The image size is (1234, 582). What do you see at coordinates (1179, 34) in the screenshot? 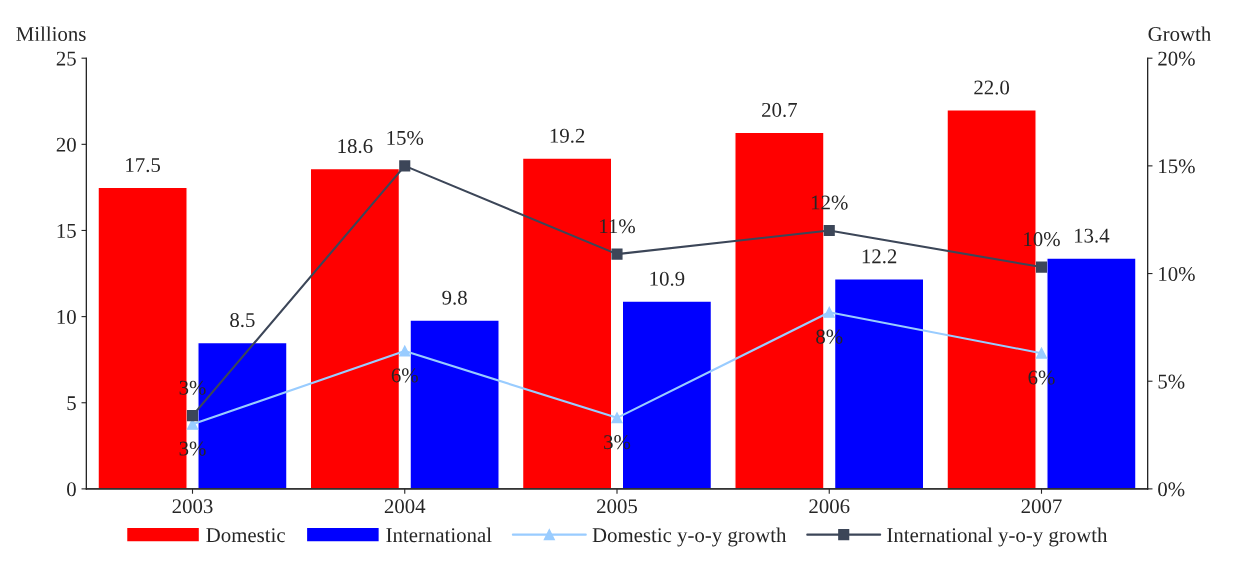
I see `y2-axis-title: Growth` at bounding box center [1179, 34].